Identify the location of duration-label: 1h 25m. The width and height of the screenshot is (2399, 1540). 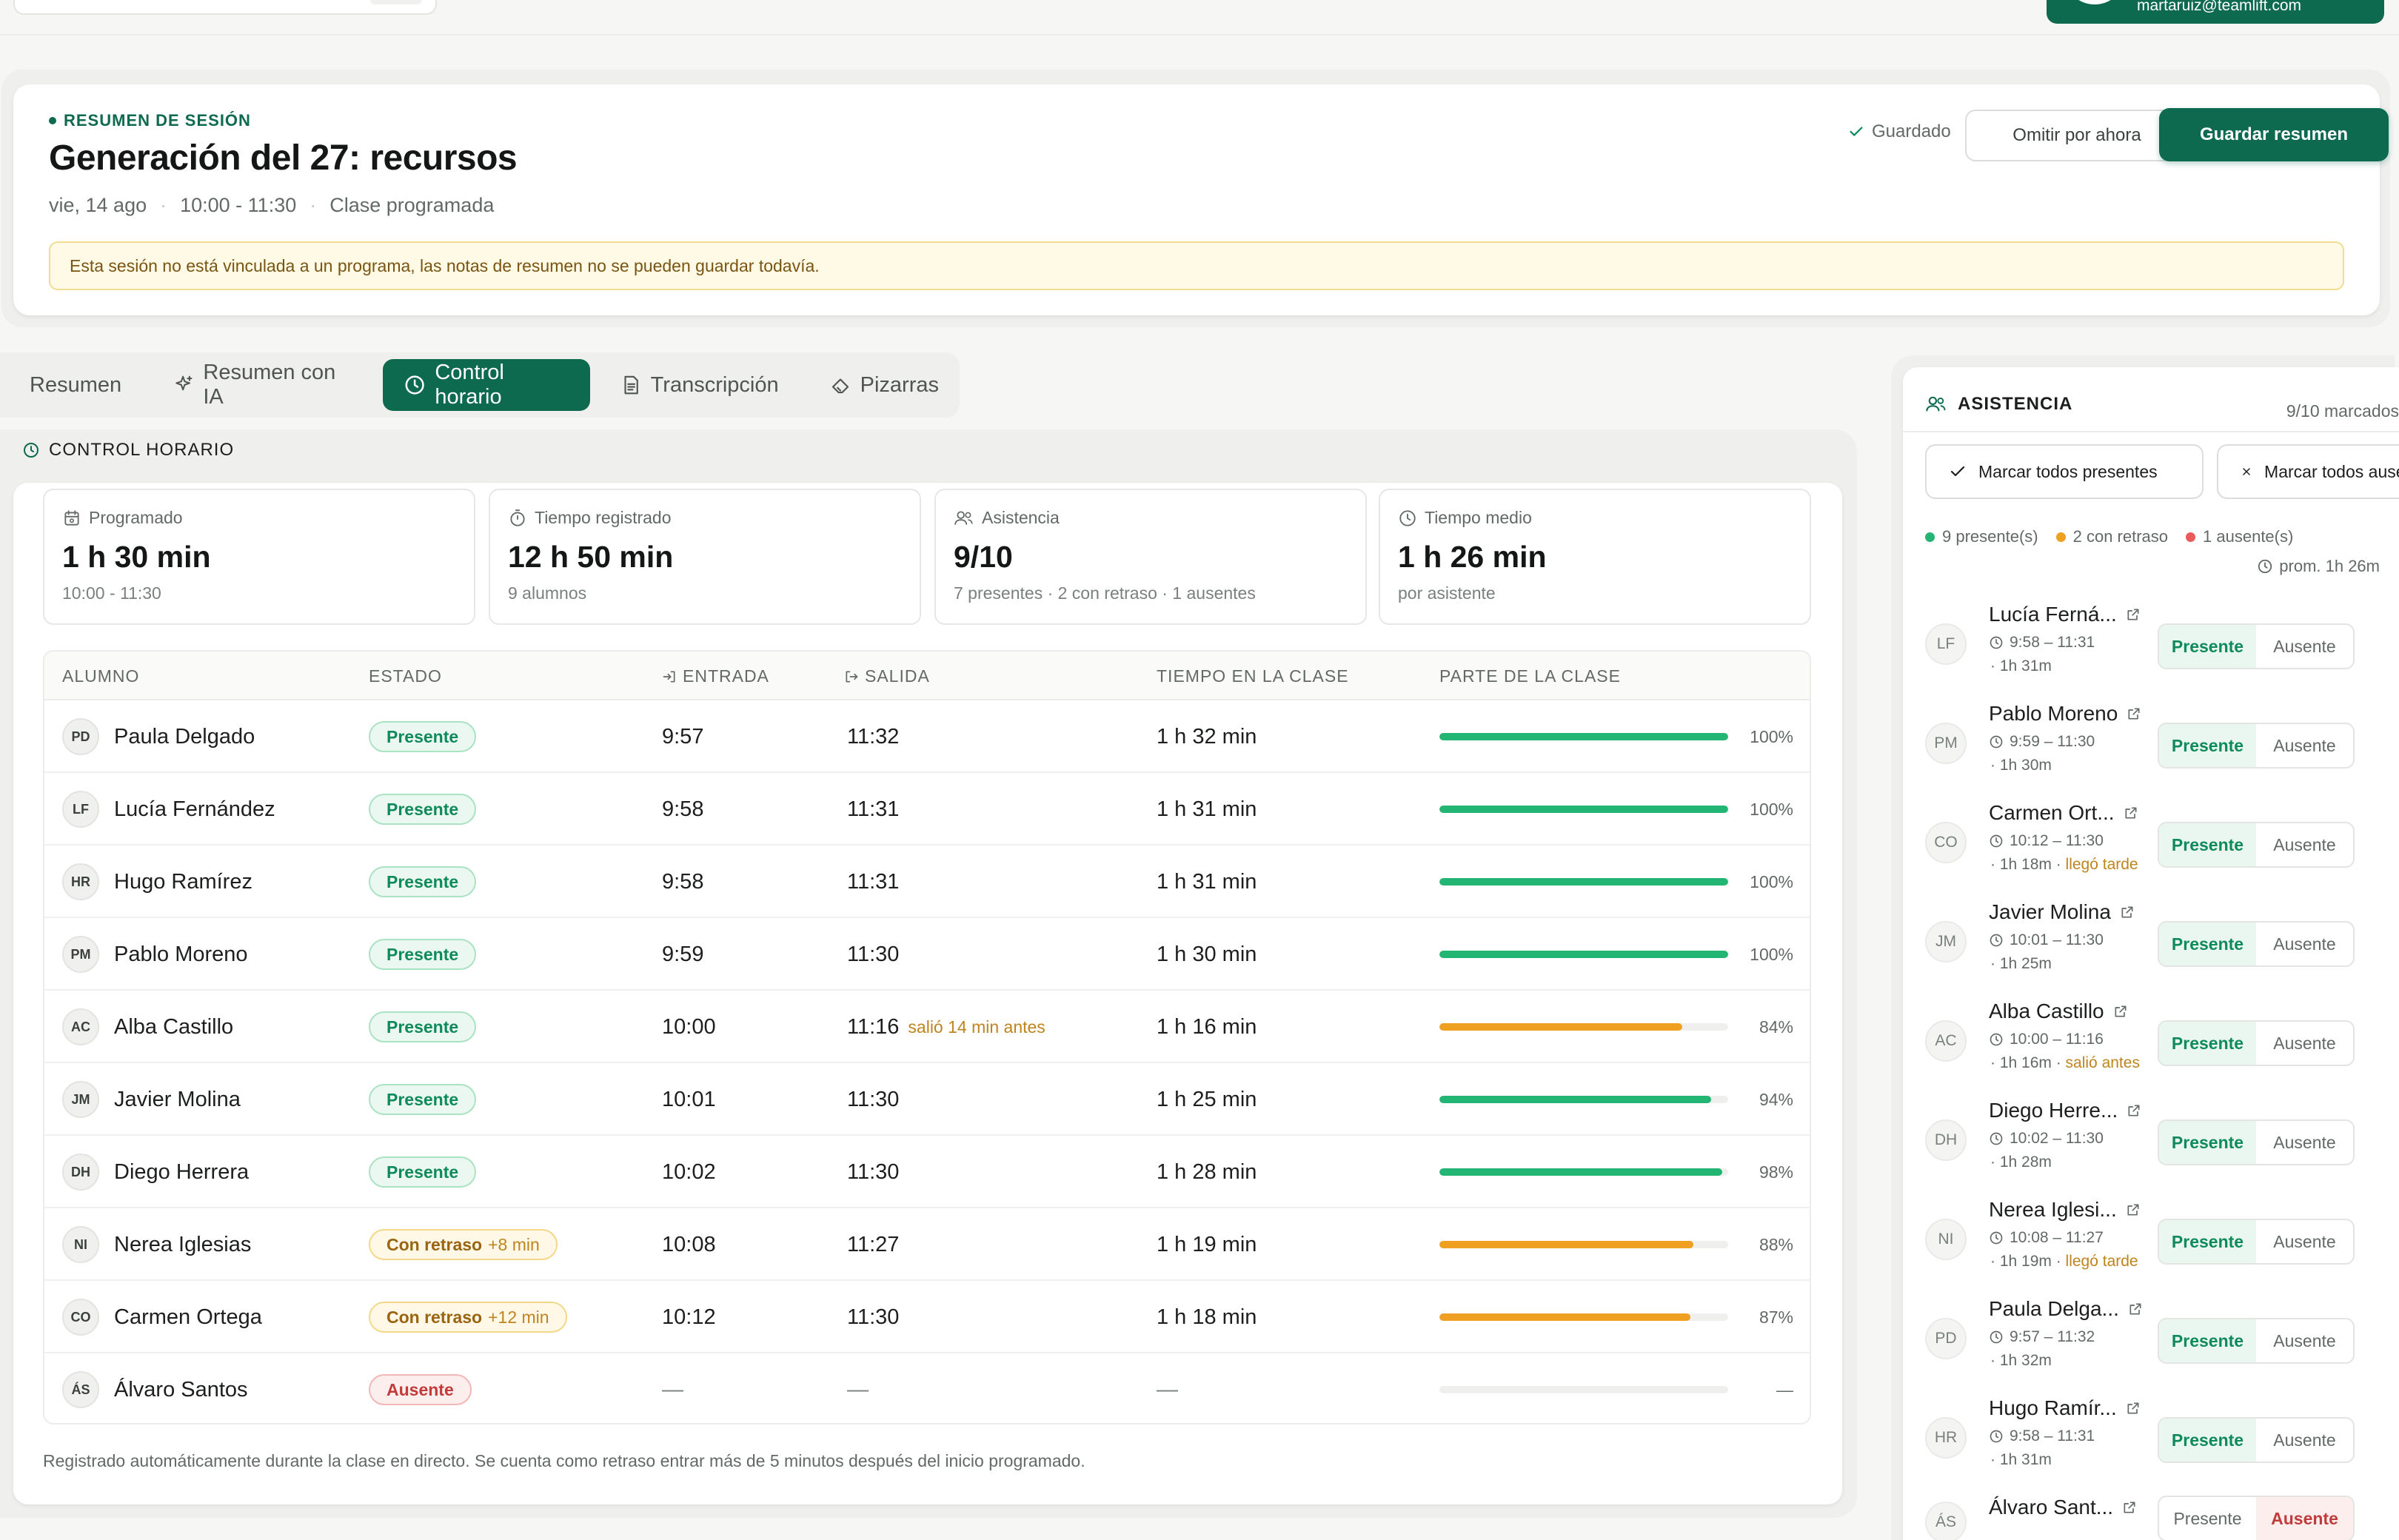
(2025, 963).